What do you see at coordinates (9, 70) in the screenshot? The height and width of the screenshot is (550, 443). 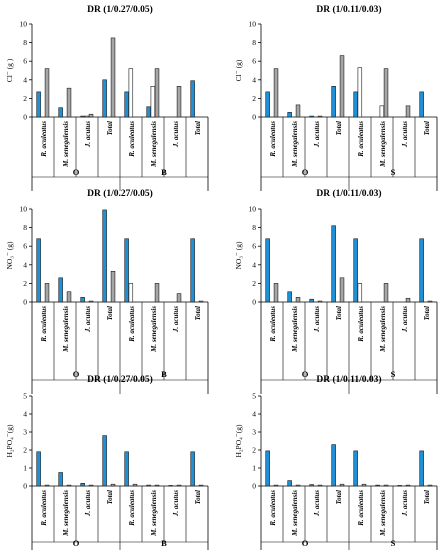 I see `y-axis-label: Cl⁻ (g )` at bounding box center [9, 70].